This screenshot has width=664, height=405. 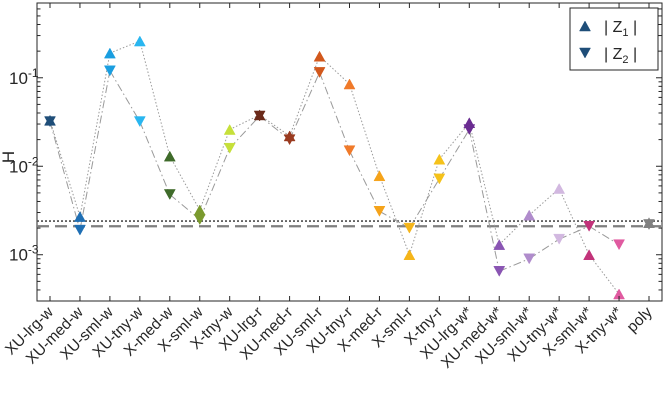 I want to click on legend-label-2: | Z2 |, so click(x=620, y=56).